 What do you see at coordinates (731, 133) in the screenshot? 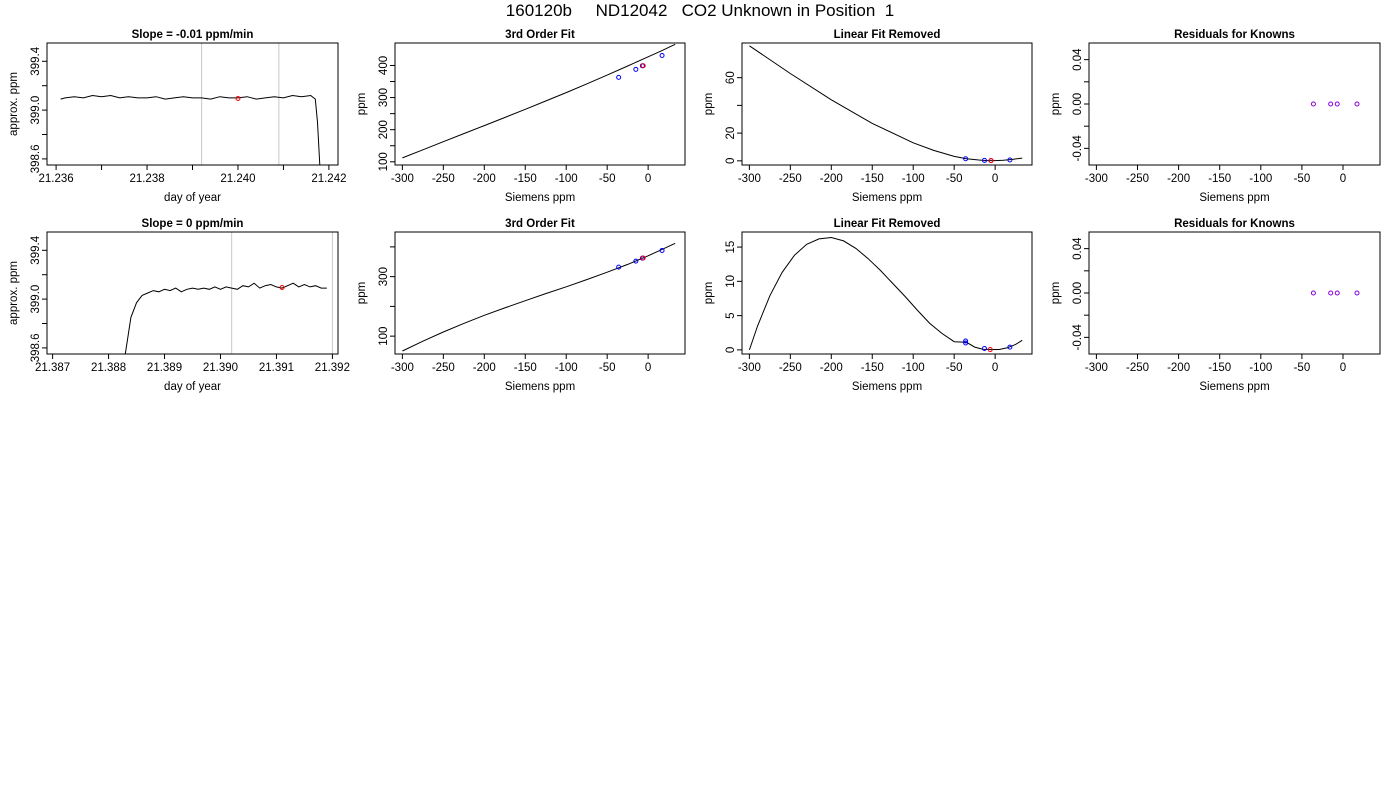
I see `y-tick-label: 20` at bounding box center [731, 133].